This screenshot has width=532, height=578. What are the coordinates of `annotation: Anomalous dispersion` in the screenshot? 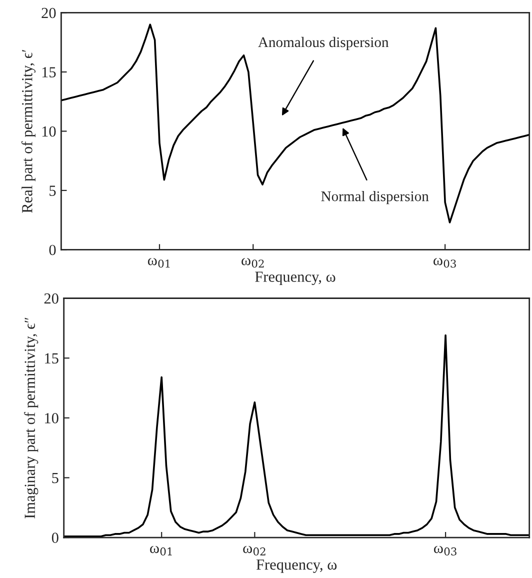 It's located at (323, 43).